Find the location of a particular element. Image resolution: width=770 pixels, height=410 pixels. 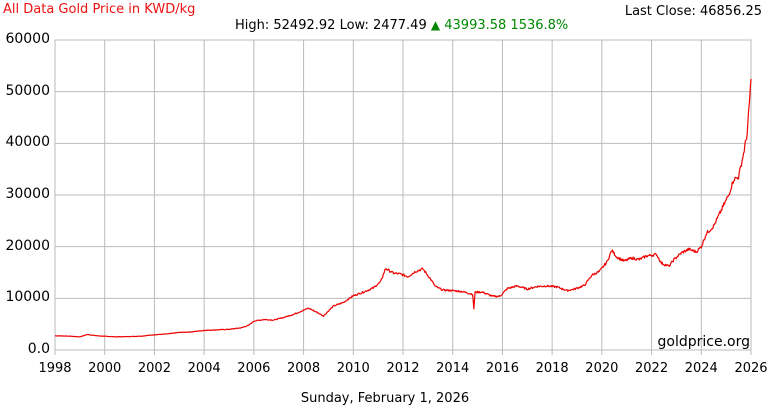

y-tick-label: 40000 is located at coordinates (27, 142).